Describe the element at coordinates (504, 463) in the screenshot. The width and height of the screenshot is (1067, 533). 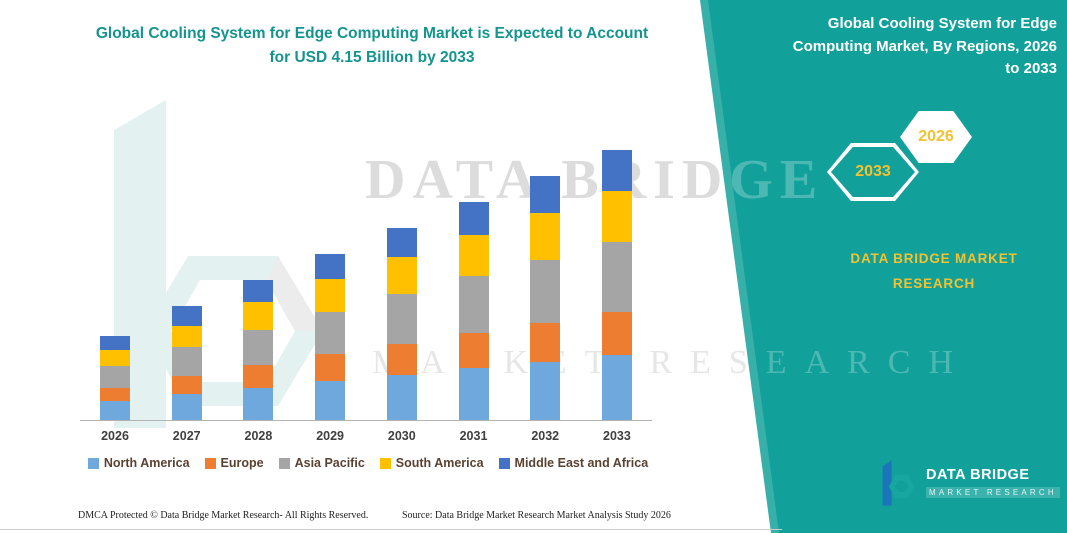
I see `legend-swatch-middle-east-and-africa` at that location.